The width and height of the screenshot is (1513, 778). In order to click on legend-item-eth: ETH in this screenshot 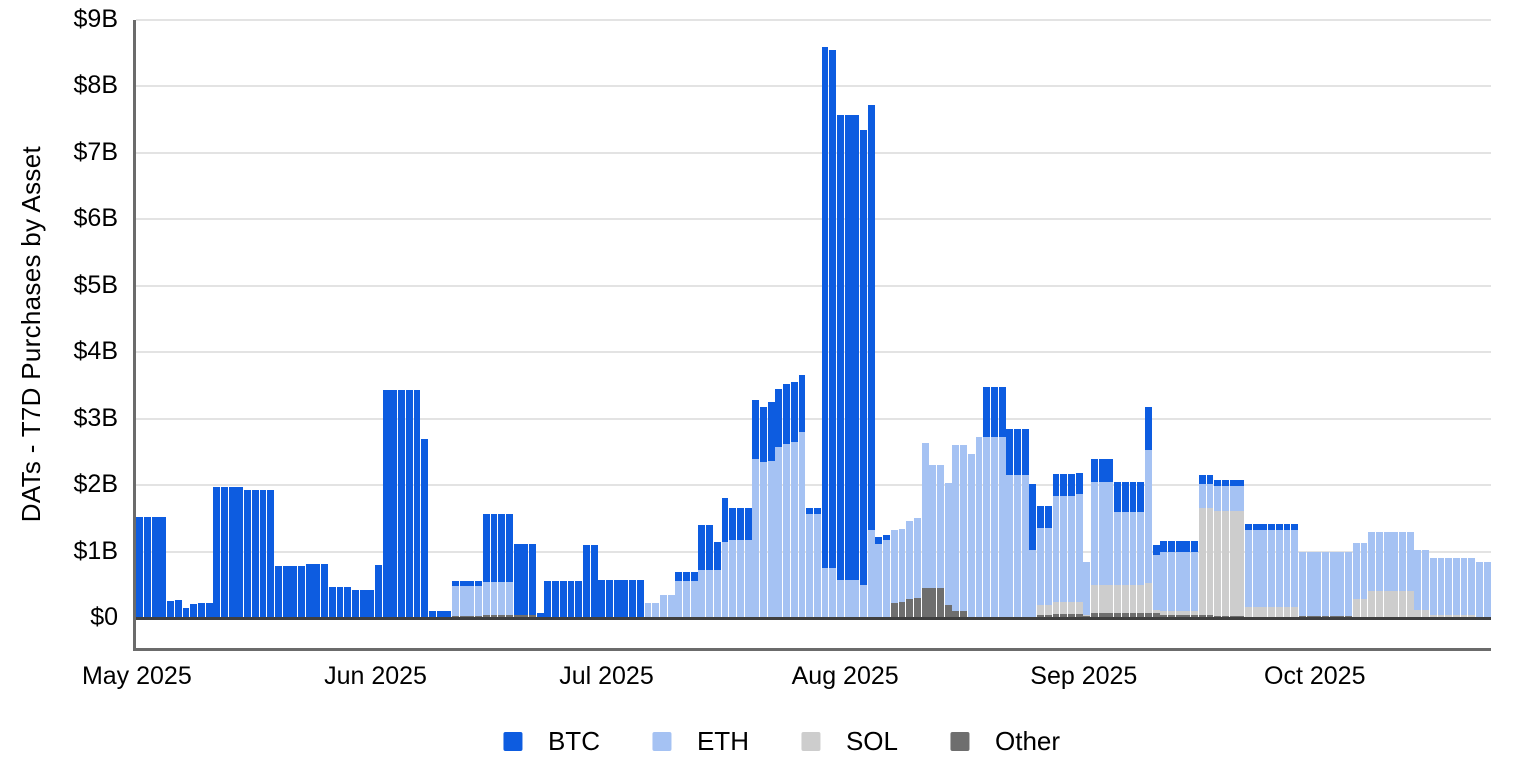, I will do `click(700, 741)`.